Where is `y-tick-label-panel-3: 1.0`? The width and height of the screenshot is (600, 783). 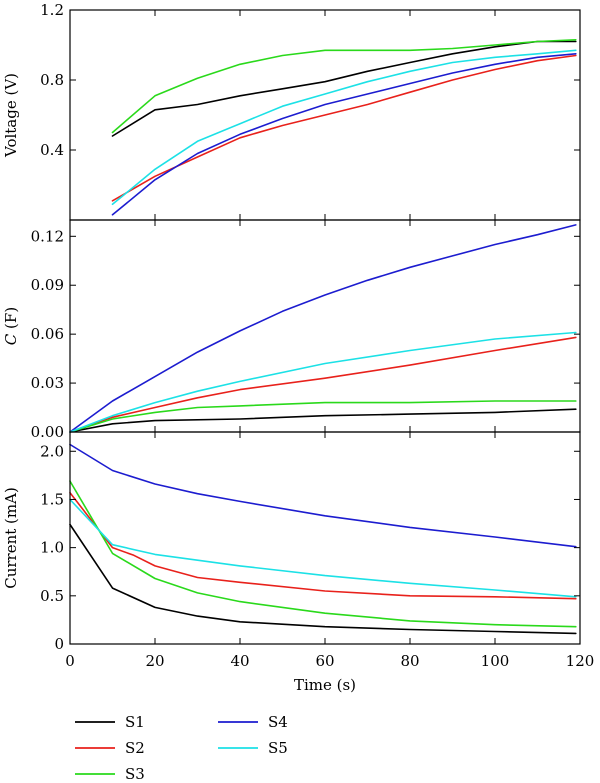
y-tick-label-panel-3: 1.0 is located at coordinates (52, 548).